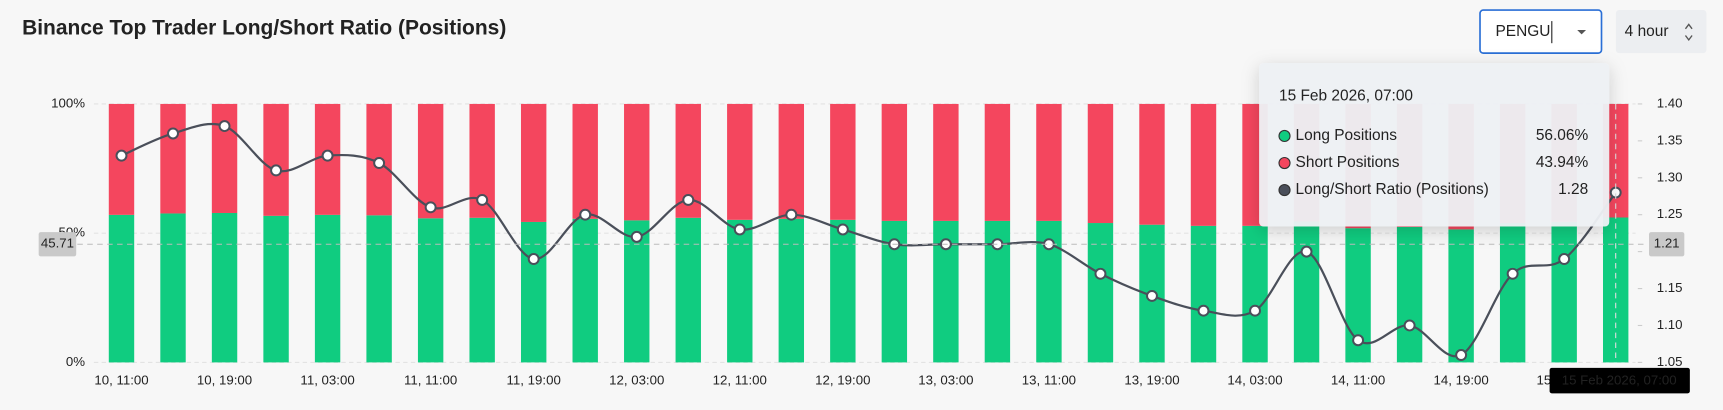  I want to click on y2-tick-label: 1.40, so click(1670, 102).